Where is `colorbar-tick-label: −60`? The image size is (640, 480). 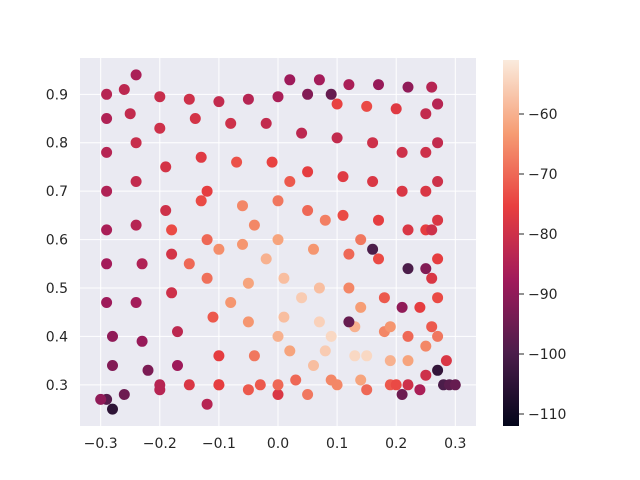 colorbar-tick-label: −60 is located at coordinates (543, 115).